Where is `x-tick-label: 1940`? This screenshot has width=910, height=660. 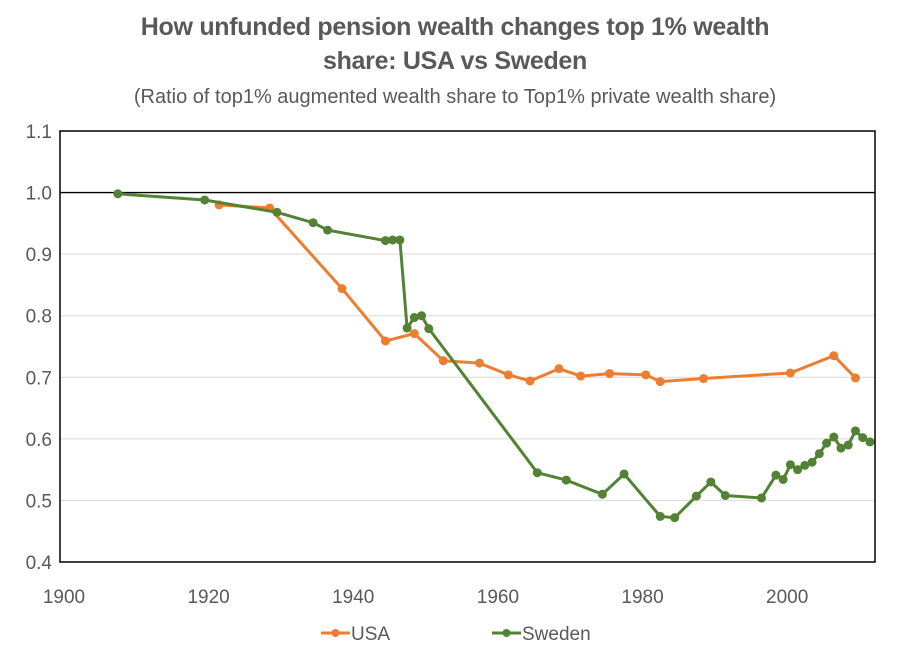 x-tick-label: 1940 is located at coordinates (353, 597).